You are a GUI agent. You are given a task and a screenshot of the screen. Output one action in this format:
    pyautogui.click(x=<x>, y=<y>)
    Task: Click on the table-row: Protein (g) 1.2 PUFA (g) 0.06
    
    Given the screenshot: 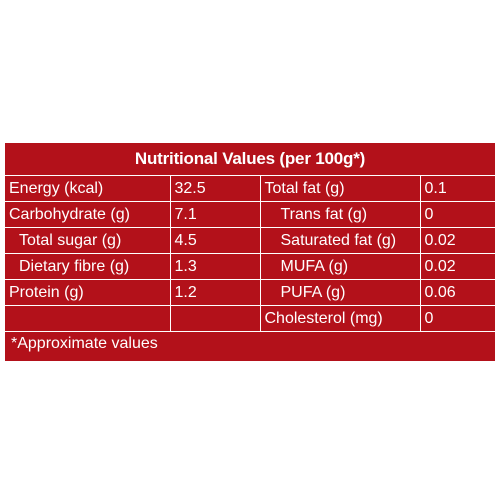 What is the action you would take?
    pyautogui.click(x=250, y=292)
    